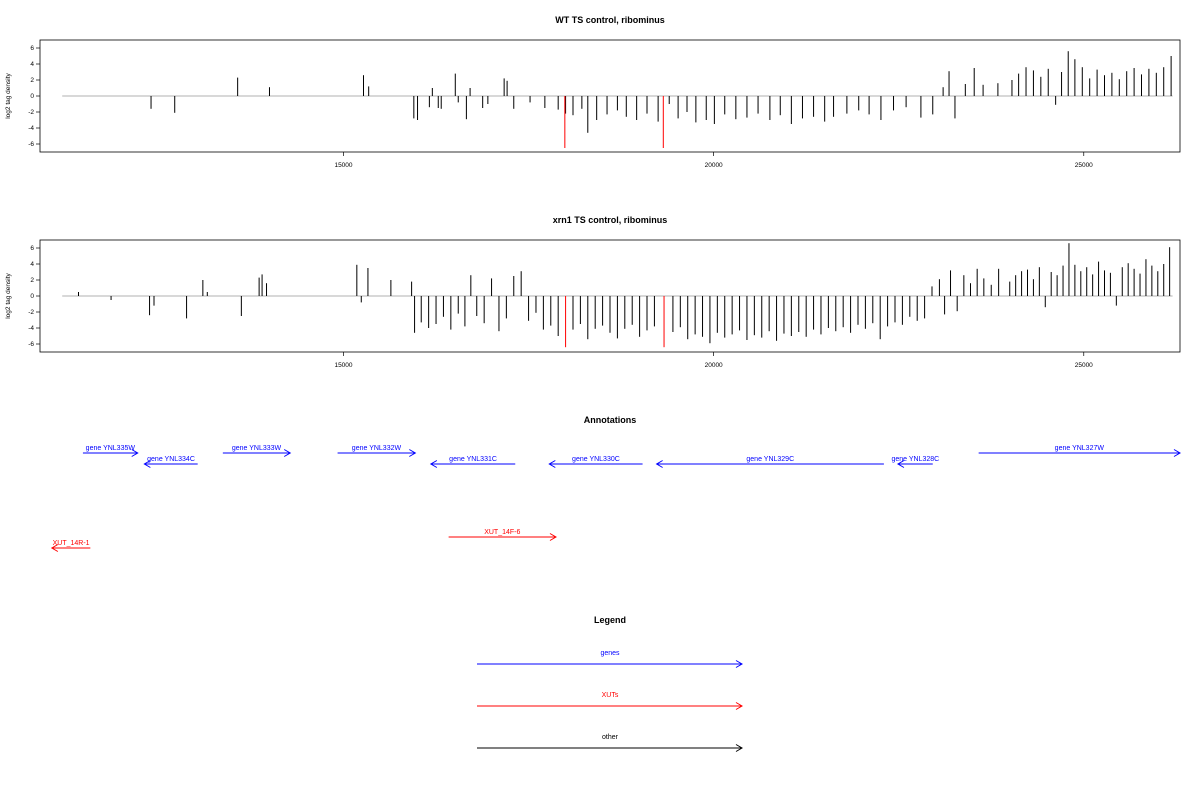  I want to click on annotations-title: Annotations, so click(610, 420).